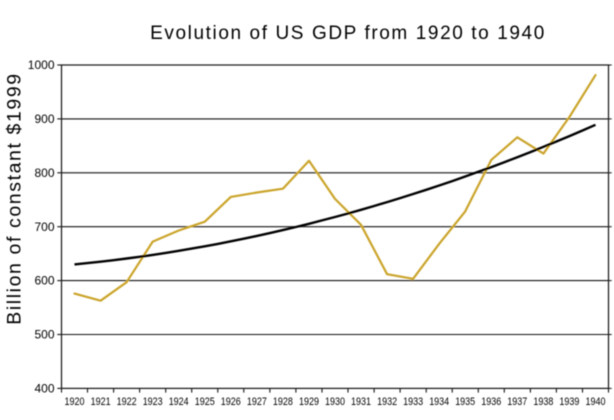  What do you see at coordinates (491, 402) in the screenshot?
I see `svg-text: 1936` at bounding box center [491, 402].